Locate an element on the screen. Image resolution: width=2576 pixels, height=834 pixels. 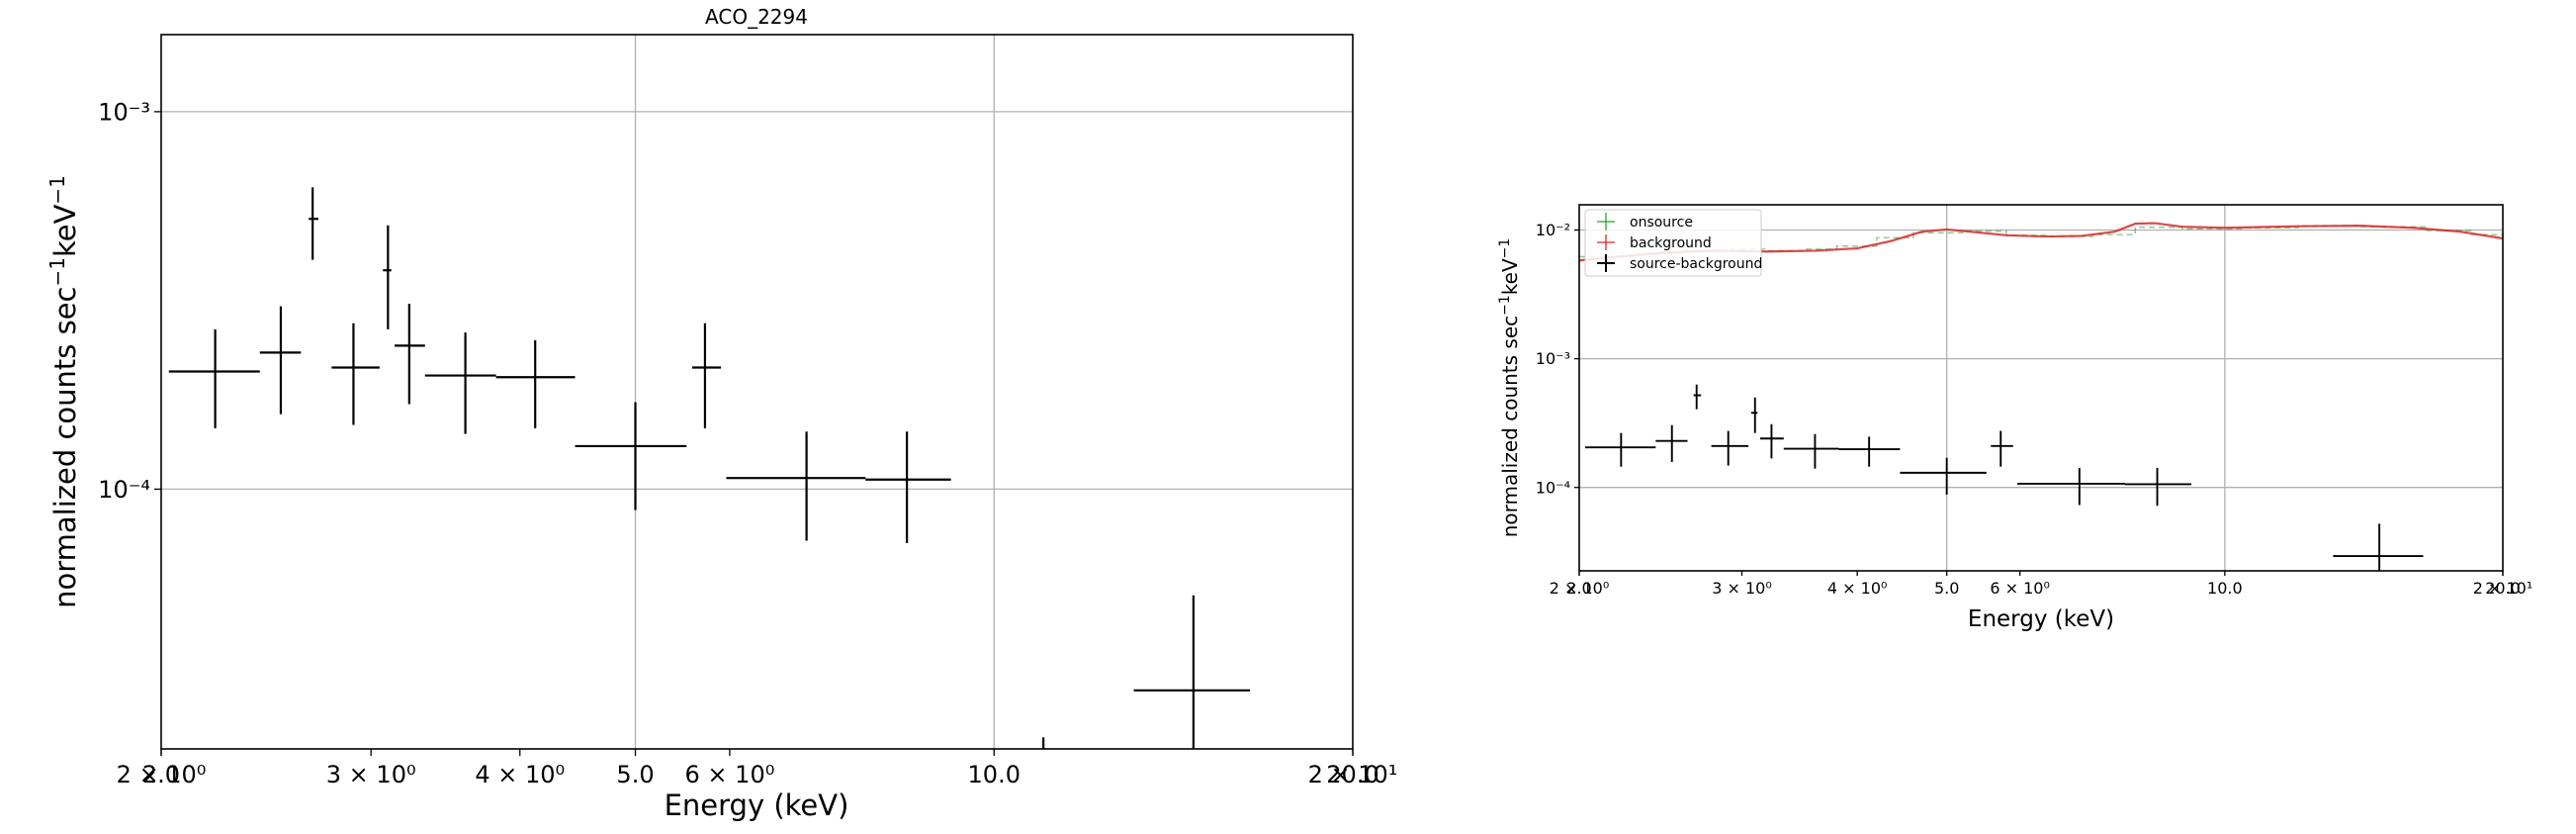
legend-background-marker is located at coordinates (1606, 242).